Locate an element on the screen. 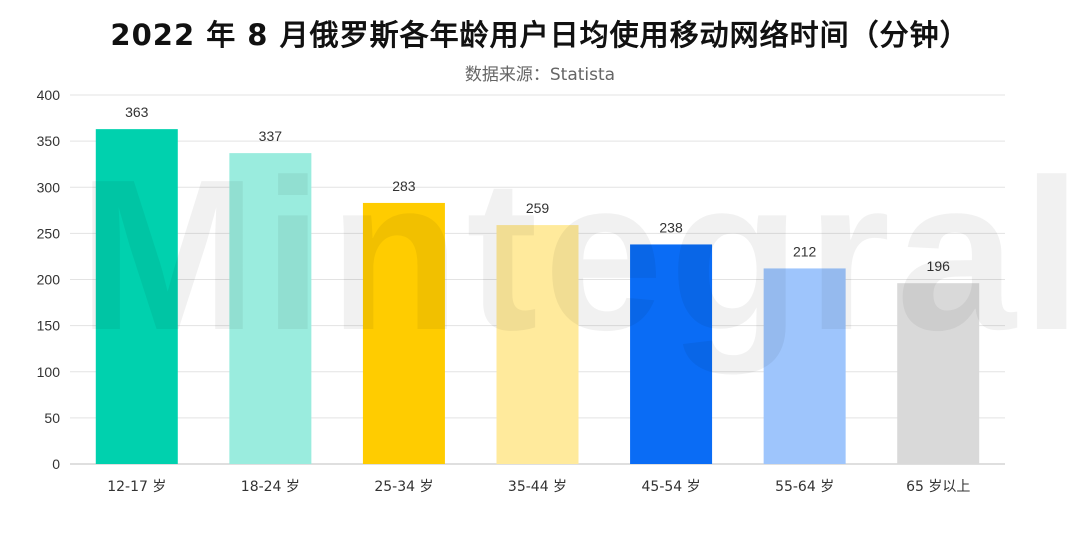 Image resolution: width=1080 pixels, height=559 pixels. data-label: 212 is located at coordinates (805, 251).